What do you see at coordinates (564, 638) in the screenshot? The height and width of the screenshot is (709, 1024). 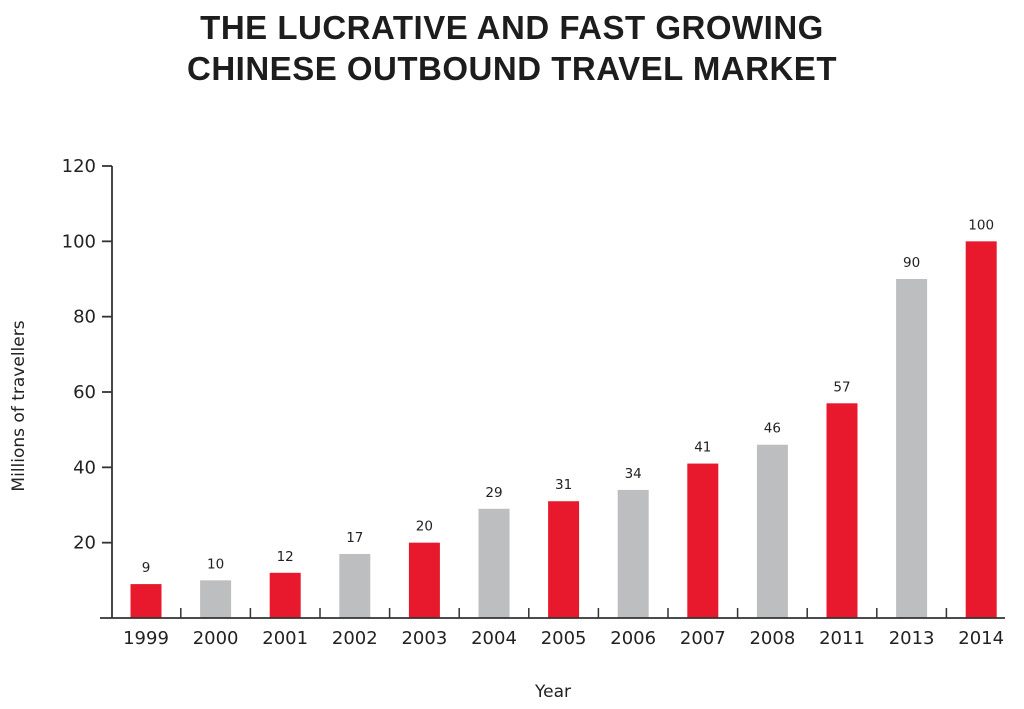 I see `x-tick-label-2005: 2005` at bounding box center [564, 638].